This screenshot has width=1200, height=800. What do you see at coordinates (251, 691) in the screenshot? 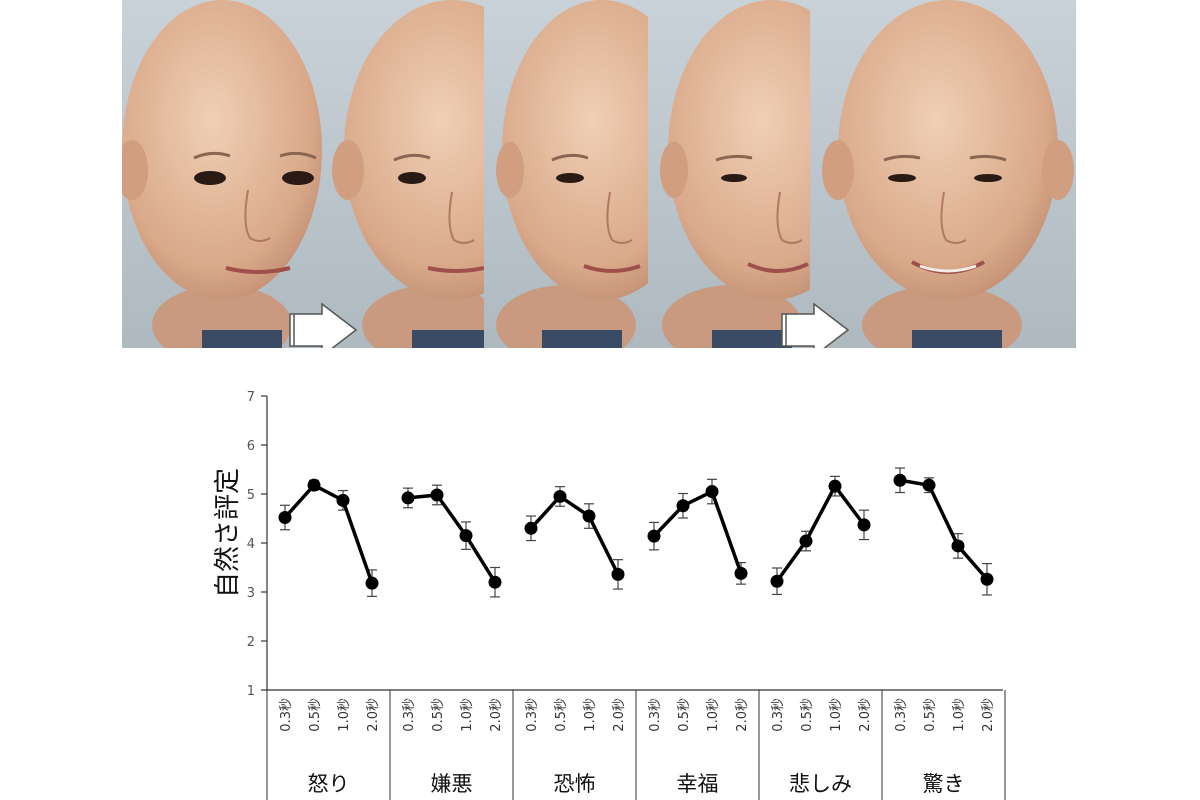
I see `y-tick-label: 1` at bounding box center [251, 691].